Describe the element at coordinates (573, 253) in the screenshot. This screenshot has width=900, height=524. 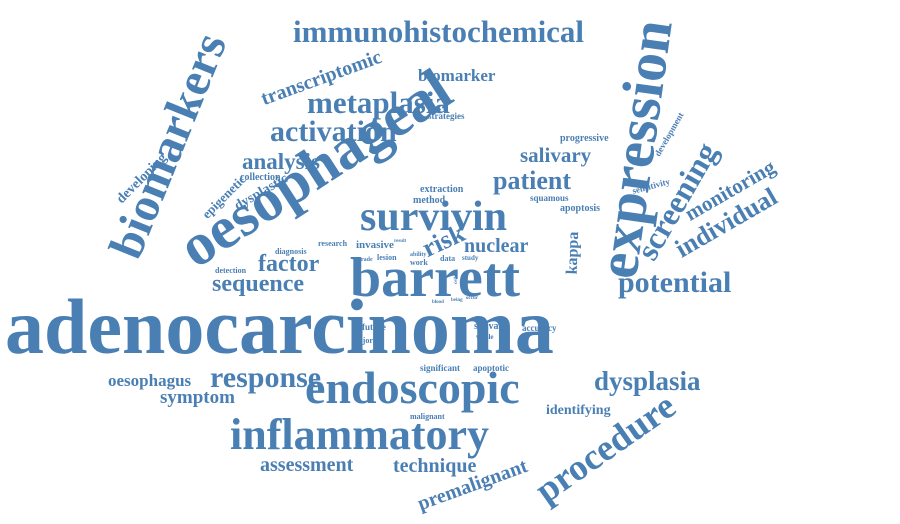
I see `word-kappa: kappa` at that location.